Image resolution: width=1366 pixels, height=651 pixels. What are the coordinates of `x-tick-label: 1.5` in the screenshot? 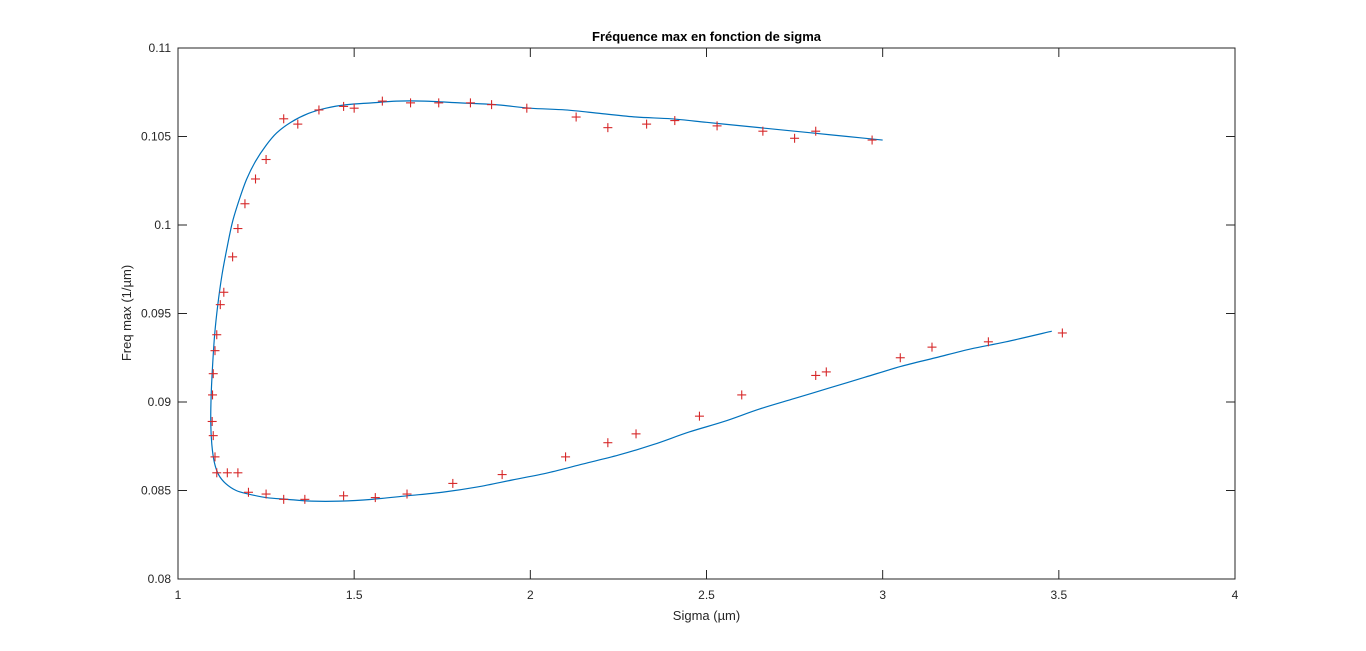 It's located at (354, 595).